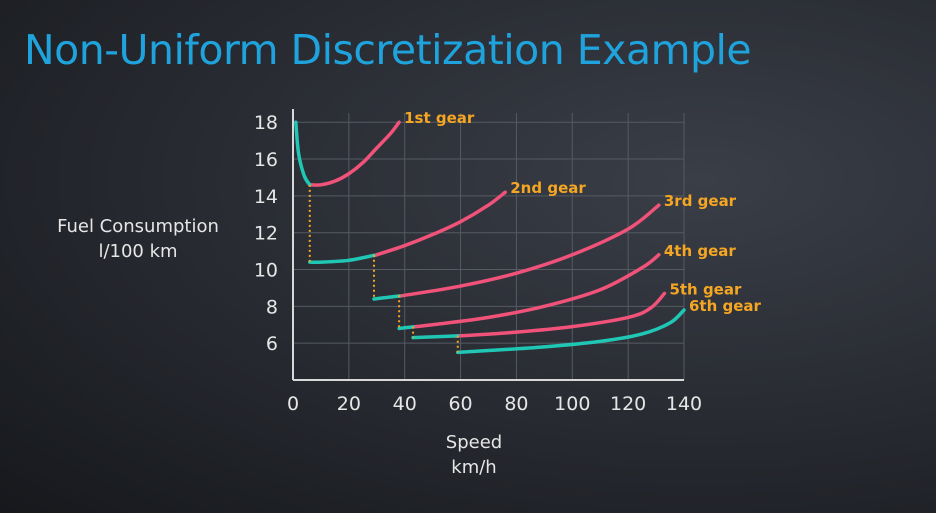 The width and height of the screenshot is (936, 513). What do you see at coordinates (266, 271) in the screenshot?
I see `y-tick-label: 10` at bounding box center [266, 271].